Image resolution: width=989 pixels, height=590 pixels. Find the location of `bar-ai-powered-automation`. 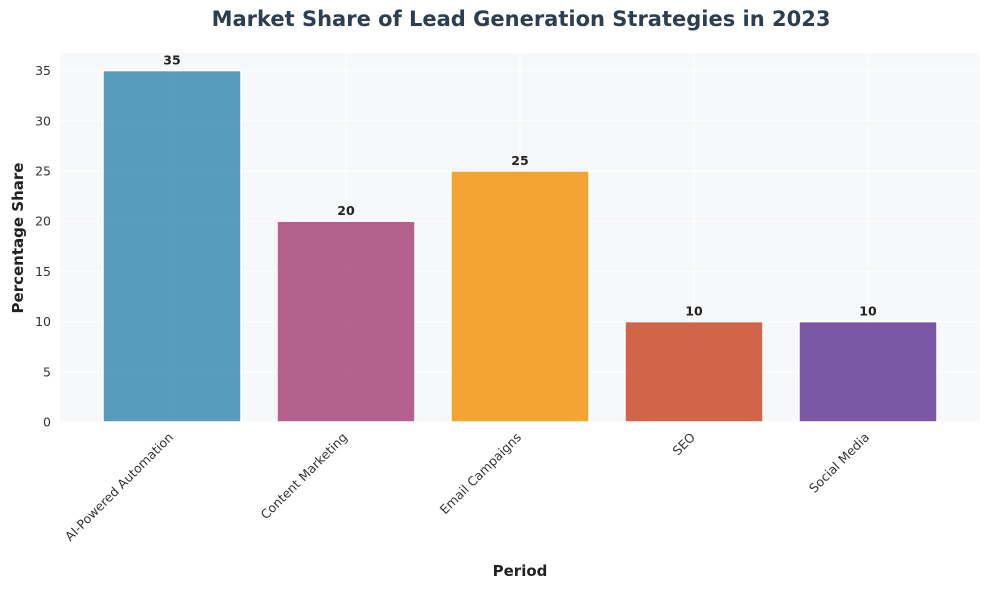

bar-ai-powered-automation is located at coordinates (172, 246).